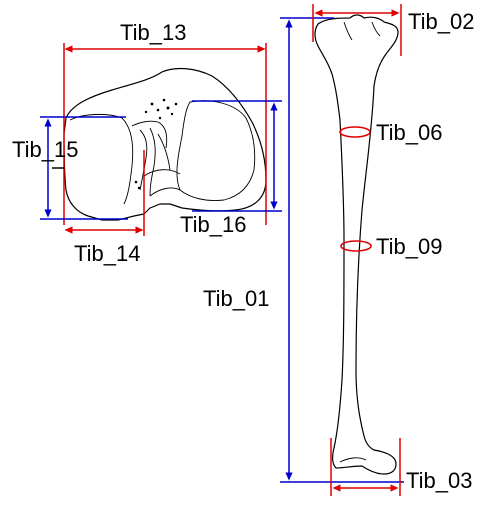  What do you see at coordinates (153, 32) in the screenshot?
I see `label-tib-13: Tib_13` at bounding box center [153, 32].